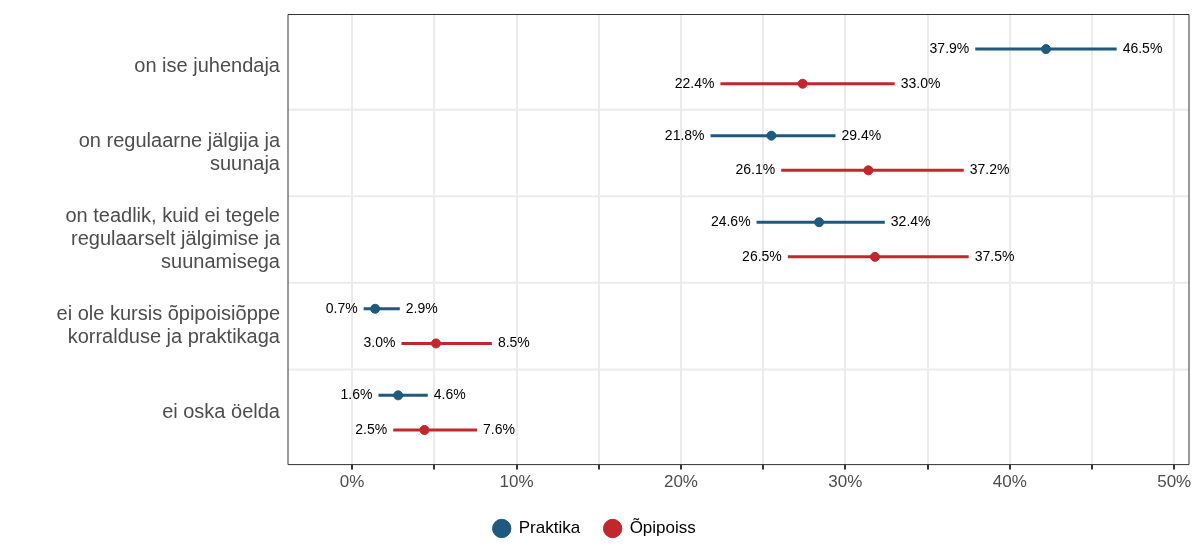  What do you see at coordinates (168, 325) in the screenshot?
I see `y-tick-label: ei ole kursis õpipoisiõppe korralduse ja praktikaga` at bounding box center [168, 325].